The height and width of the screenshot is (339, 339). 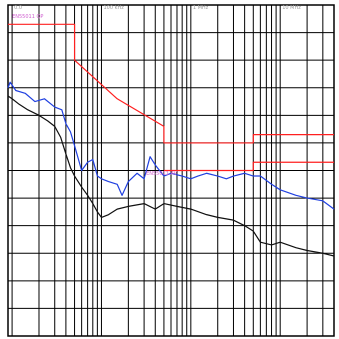 What do you see at coordinates (18, 8) in the screenshot?
I see `x-tick-label: 0.0` at bounding box center [18, 8].